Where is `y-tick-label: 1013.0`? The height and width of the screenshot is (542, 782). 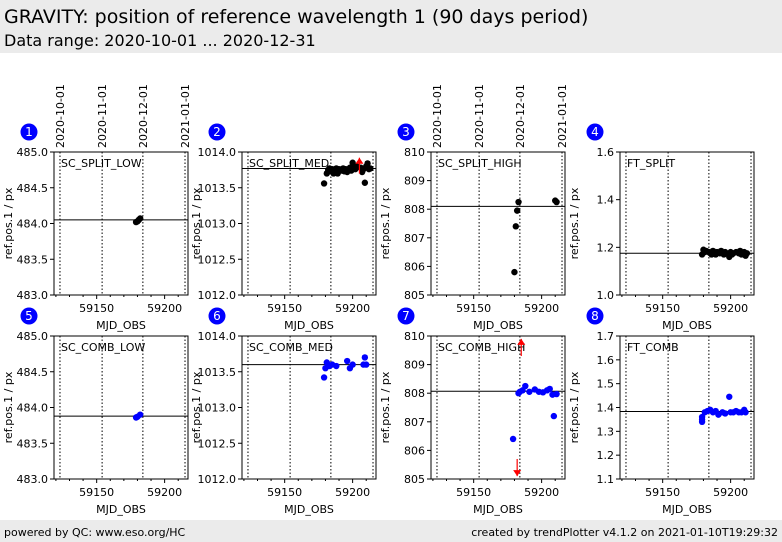
y-tick-label: 1013.0 is located at coordinates (217, 408).